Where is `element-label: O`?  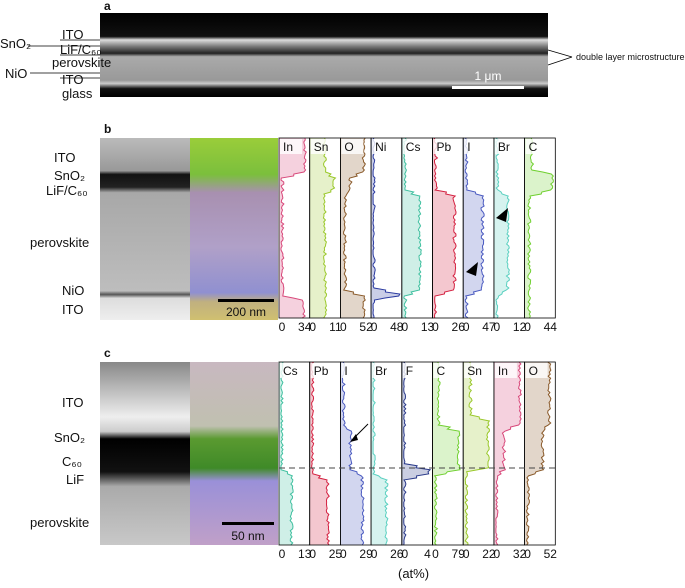 element-label: O is located at coordinates (533, 371).